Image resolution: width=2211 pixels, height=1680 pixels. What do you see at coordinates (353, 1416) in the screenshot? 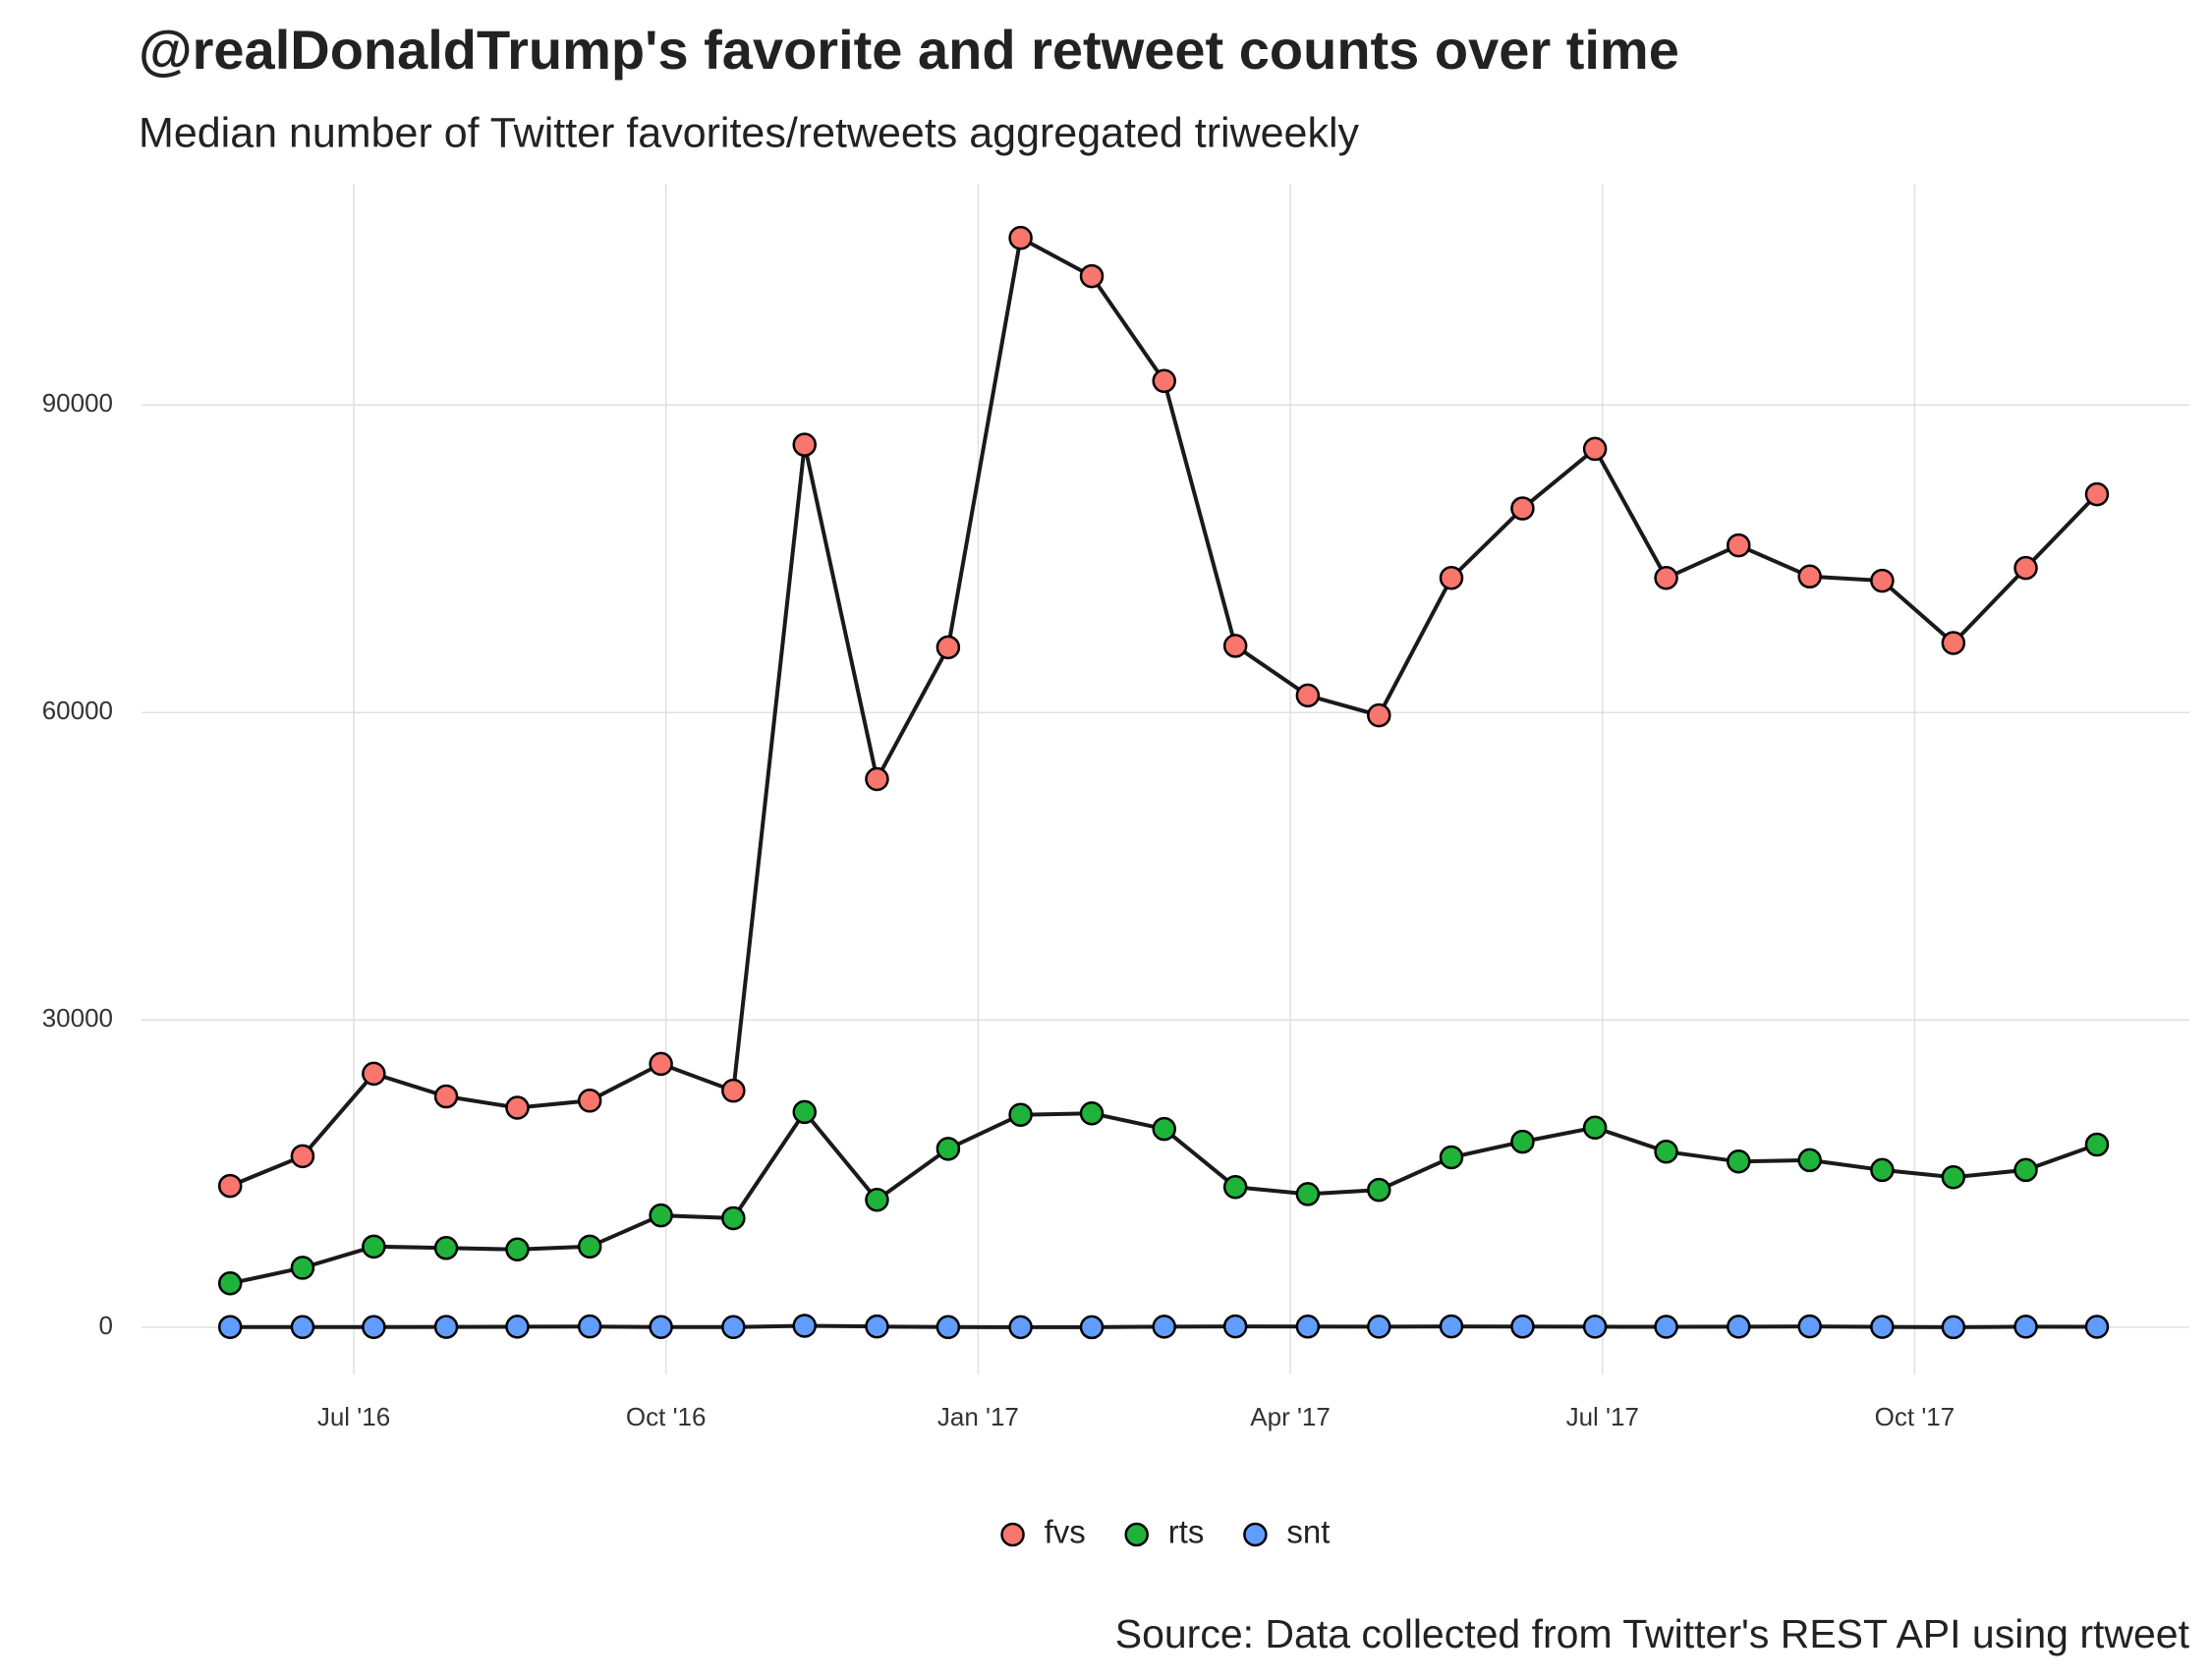
I see `x-tick-label: Jul '16` at bounding box center [353, 1416].